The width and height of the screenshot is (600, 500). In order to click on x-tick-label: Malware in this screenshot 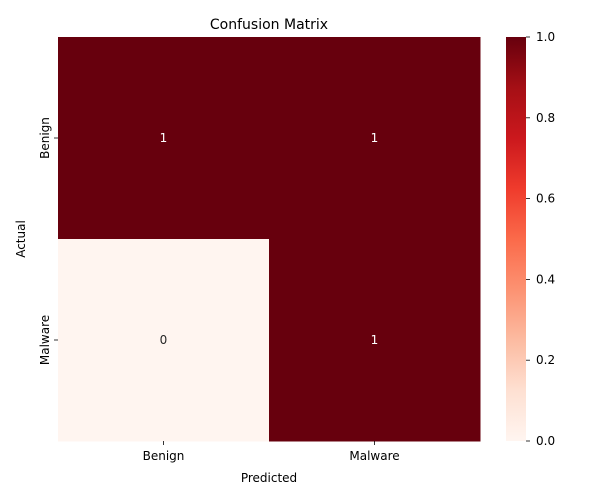, I will do `click(374, 456)`.